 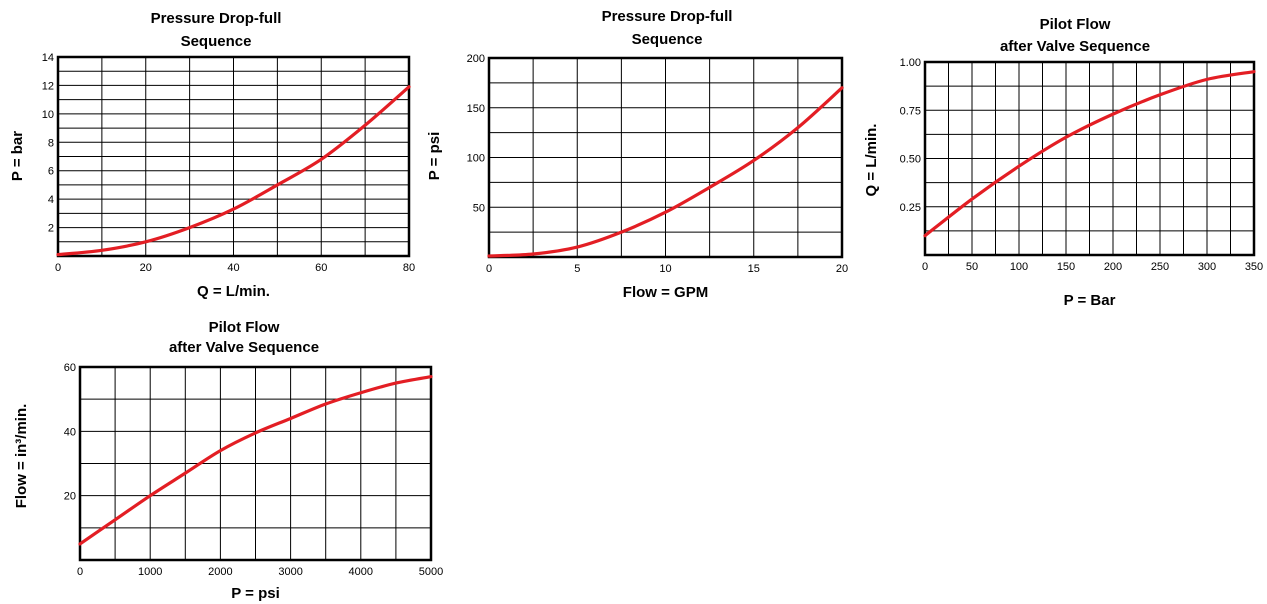 What do you see at coordinates (910, 111) in the screenshot?
I see `y-tick-label: 0.75` at bounding box center [910, 111].